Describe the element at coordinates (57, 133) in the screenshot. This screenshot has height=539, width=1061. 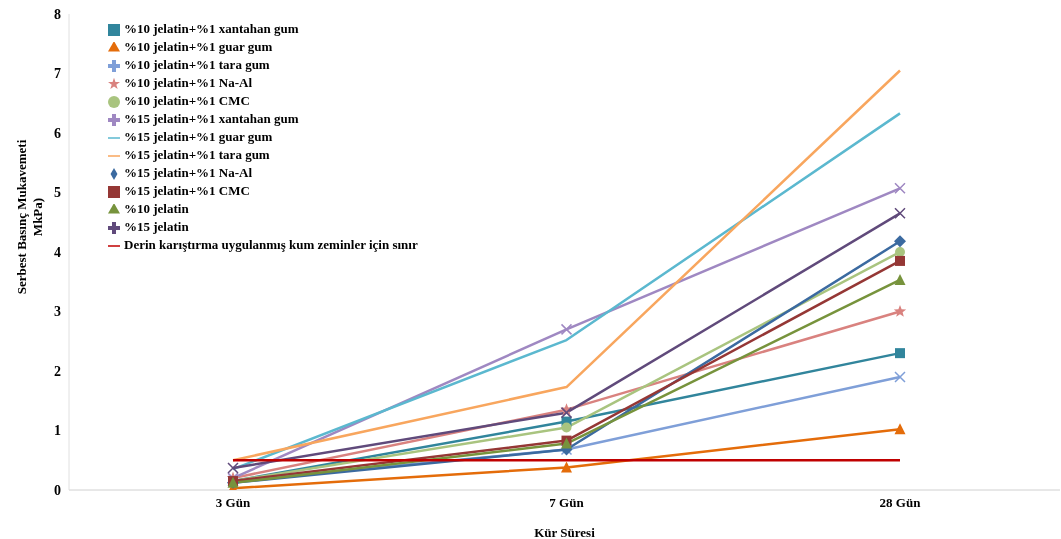
I see `y-tick-label: 6` at that location.